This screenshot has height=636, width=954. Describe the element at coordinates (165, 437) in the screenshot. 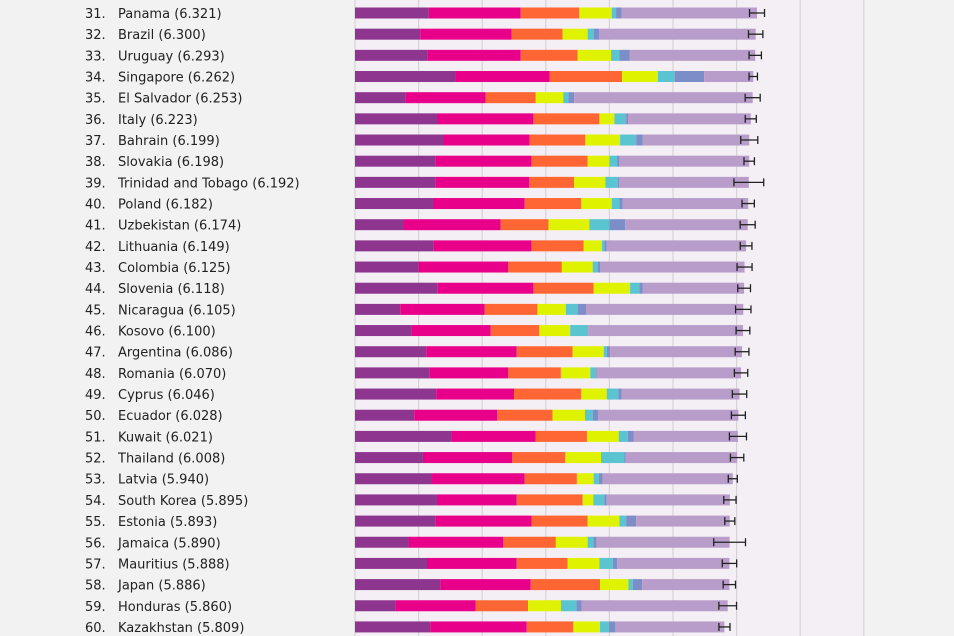

I see `country-label: Kuwait (6.021)` at that location.